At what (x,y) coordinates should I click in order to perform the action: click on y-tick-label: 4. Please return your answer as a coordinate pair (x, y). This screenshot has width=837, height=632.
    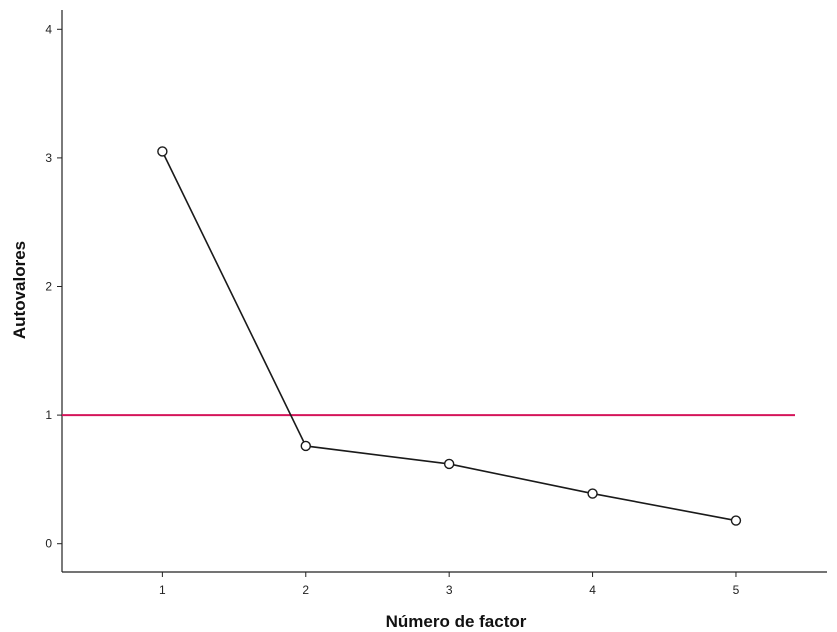
    Looking at the image, I should click on (48, 29).